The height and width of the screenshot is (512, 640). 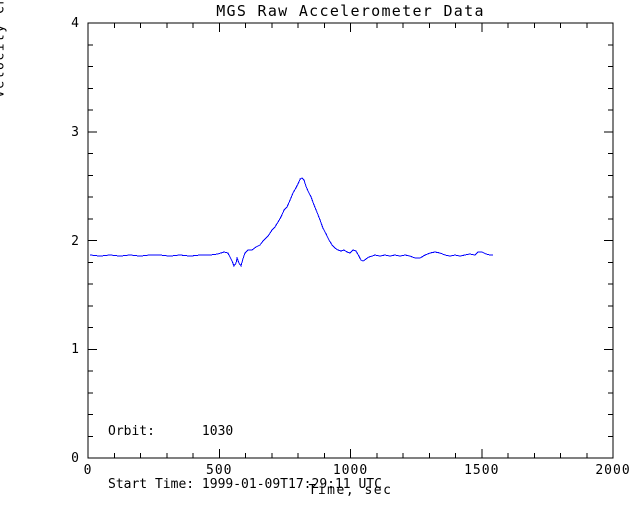 I want to click on y-tick-label: 1, so click(x=75, y=350).